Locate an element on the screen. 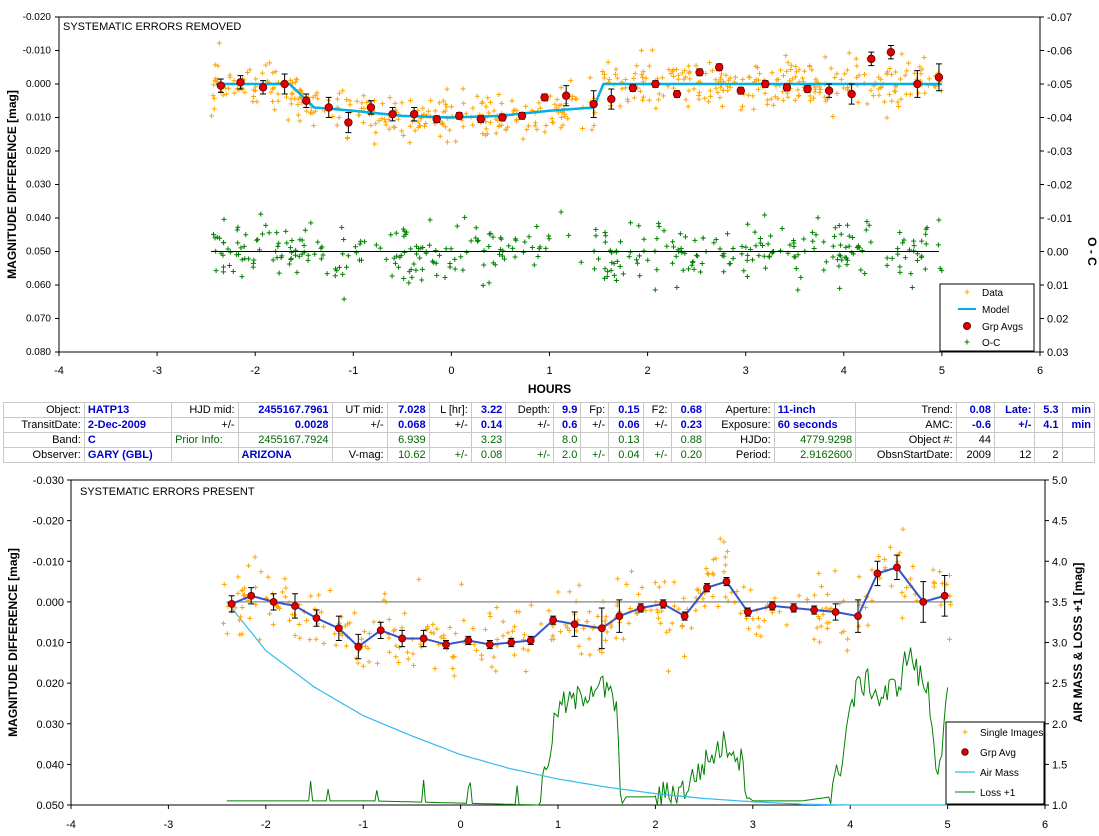  info-cell: 9.9 is located at coordinates (567, 410).